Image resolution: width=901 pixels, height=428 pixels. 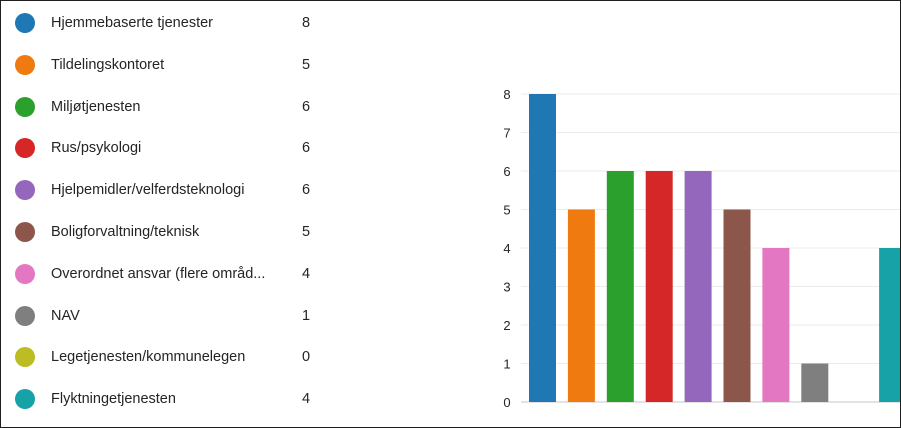 What do you see at coordinates (506, 325) in the screenshot?
I see `y-tick-label: 2` at bounding box center [506, 325].